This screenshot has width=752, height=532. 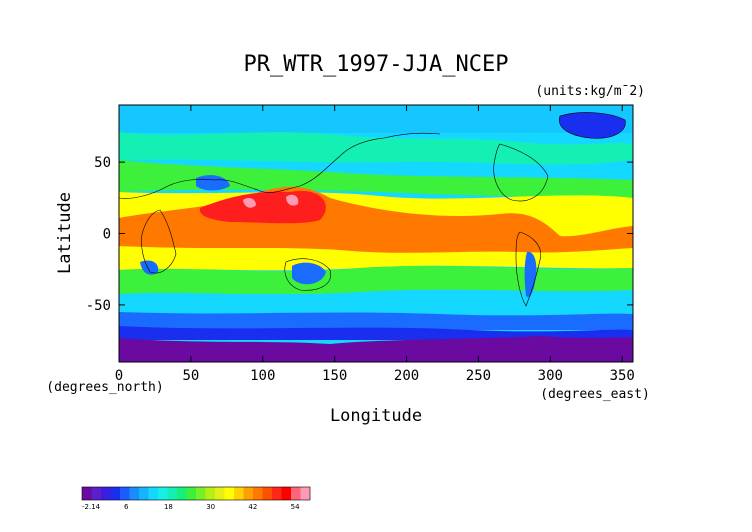 What do you see at coordinates (406, 376) in the screenshot?
I see `x-tick-label: 200` at bounding box center [406, 376].